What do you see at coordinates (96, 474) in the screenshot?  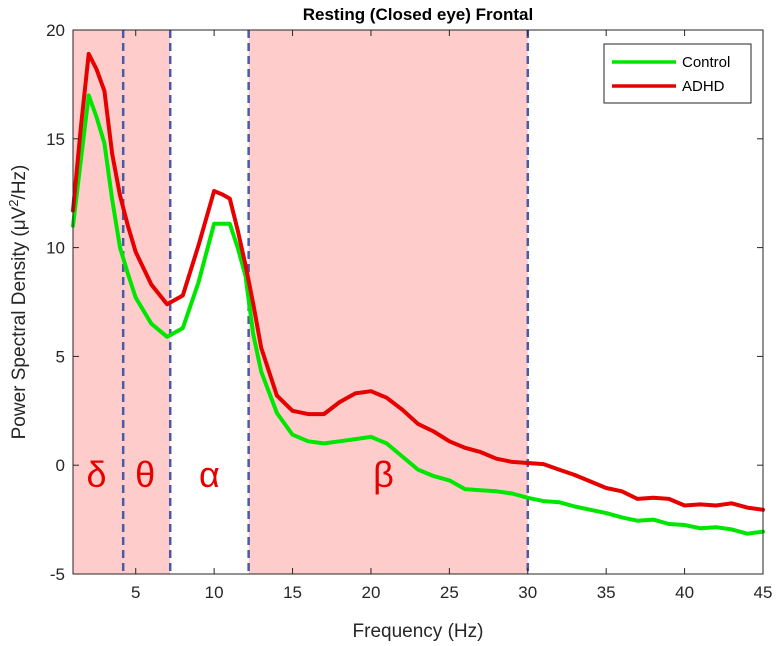 I see `band-label-0: δ` at bounding box center [96, 474].